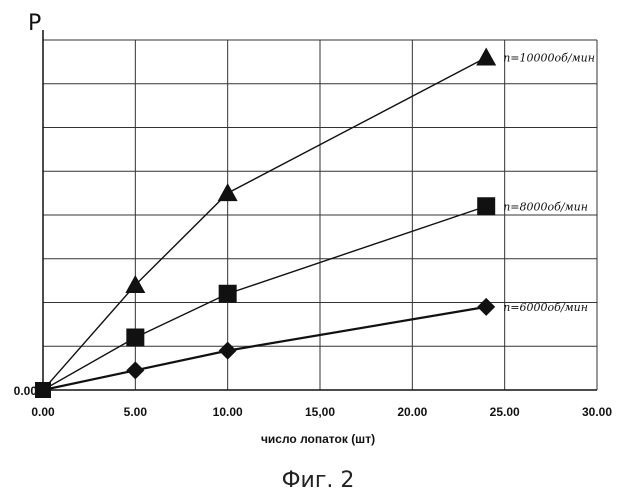 This screenshot has height=500, width=621. Describe the element at coordinates (318, 480) in the screenshot. I see `figure-caption: Фиг. 2` at that location.